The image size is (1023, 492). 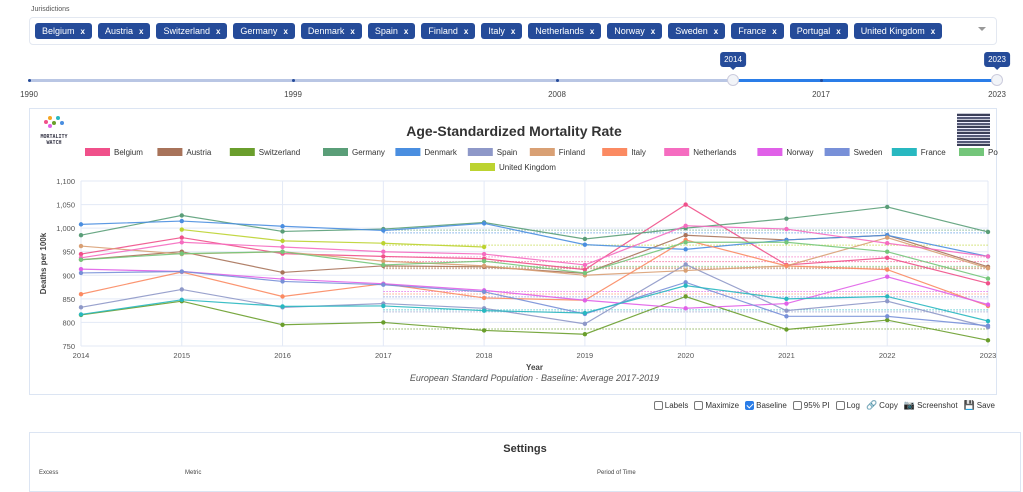 I want to click on jurisdiction-chip: Denmark x, so click(x=331, y=31).